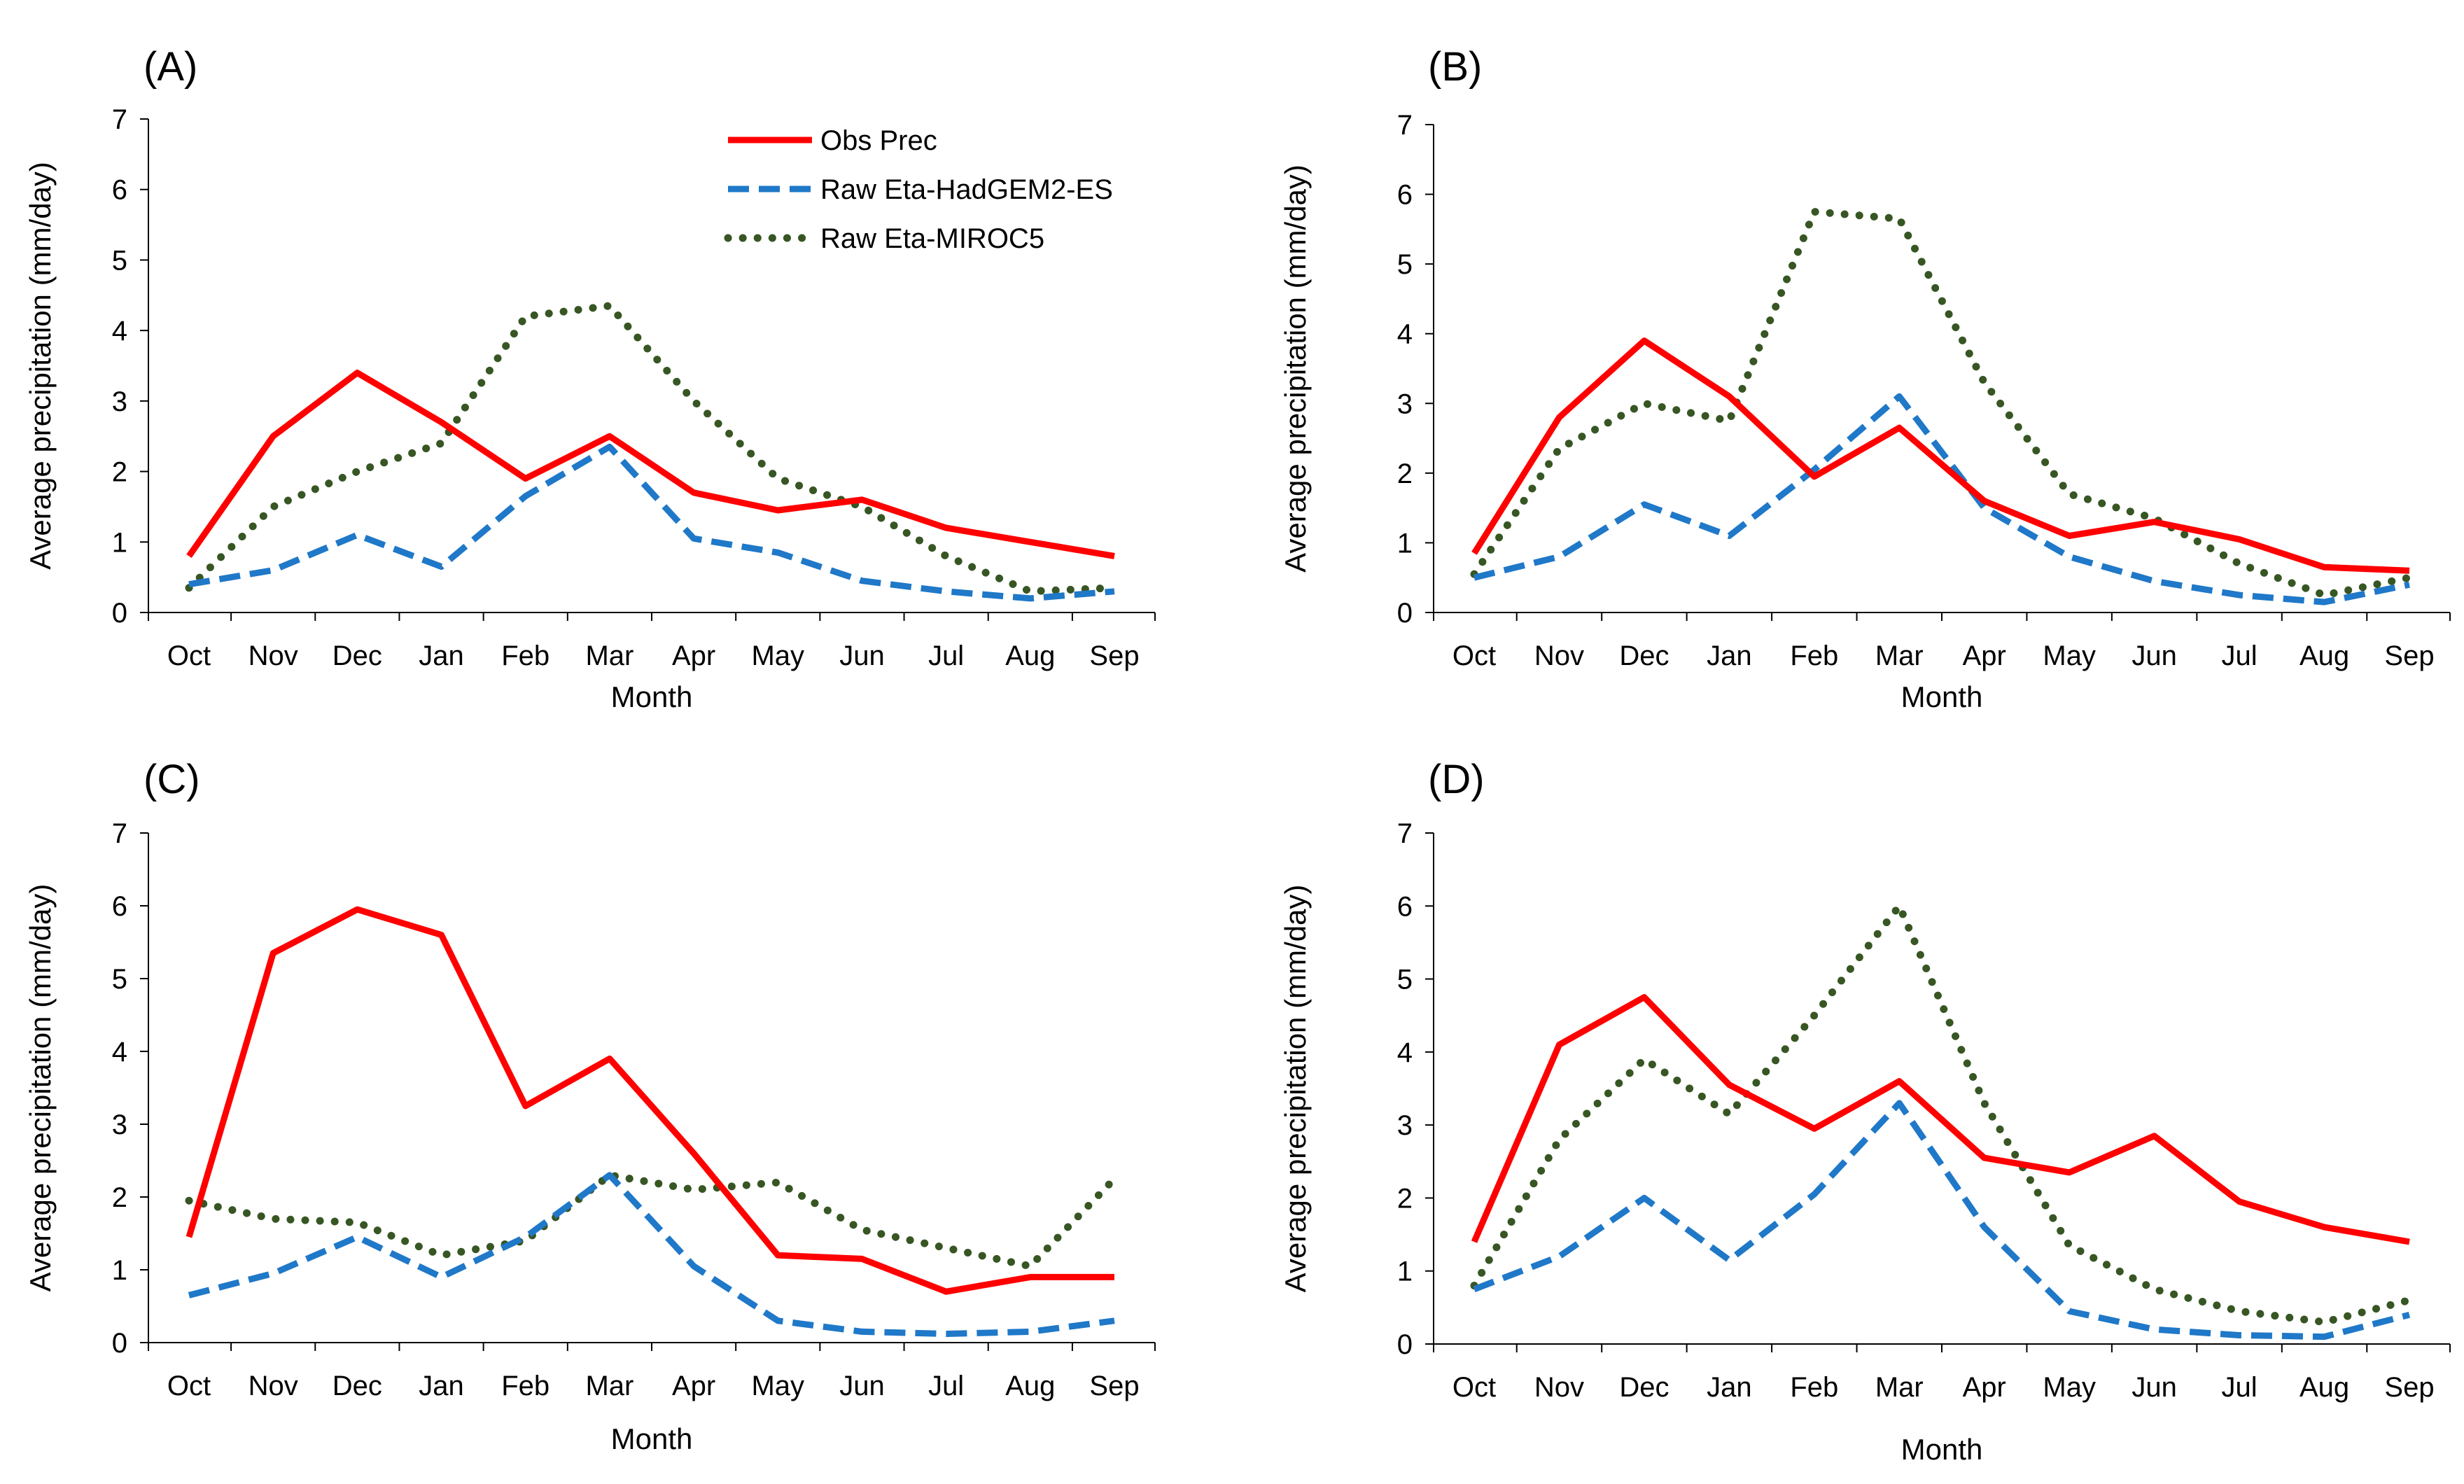 This screenshot has height=1484, width=2464. I want to click on panel-label: (C), so click(172, 779).